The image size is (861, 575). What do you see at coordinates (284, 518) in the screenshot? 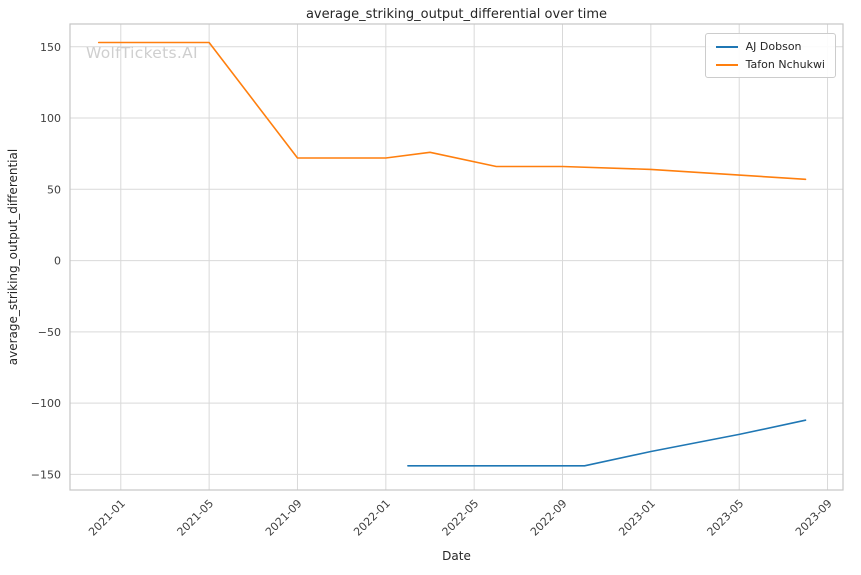
I see `x-tick-label: 2021-09` at bounding box center [284, 518].